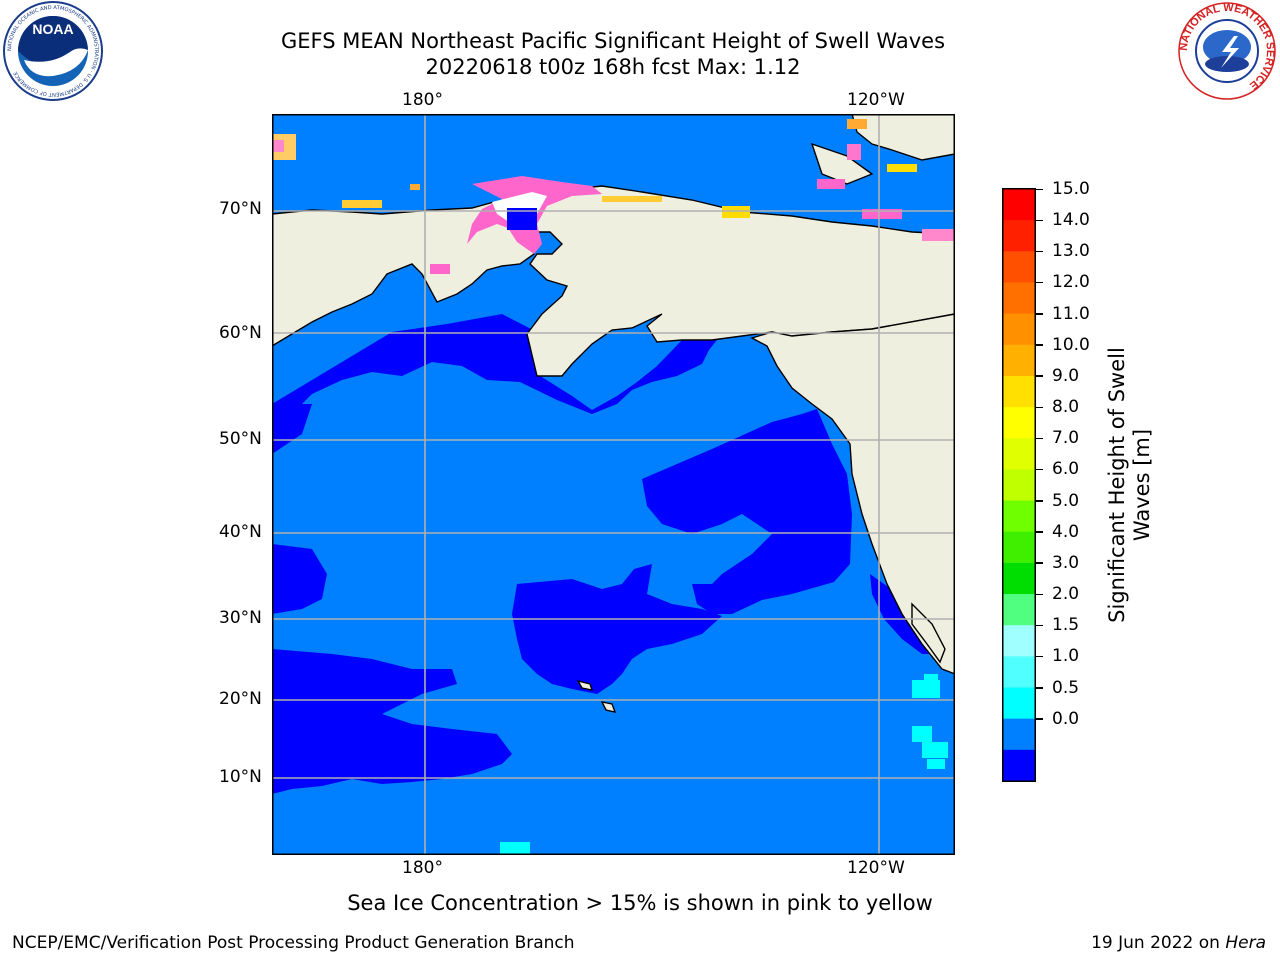 The image size is (1280, 960). What do you see at coordinates (1066, 375) in the screenshot?
I see `colorbar-tick-label: 9.0` at bounding box center [1066, 375].